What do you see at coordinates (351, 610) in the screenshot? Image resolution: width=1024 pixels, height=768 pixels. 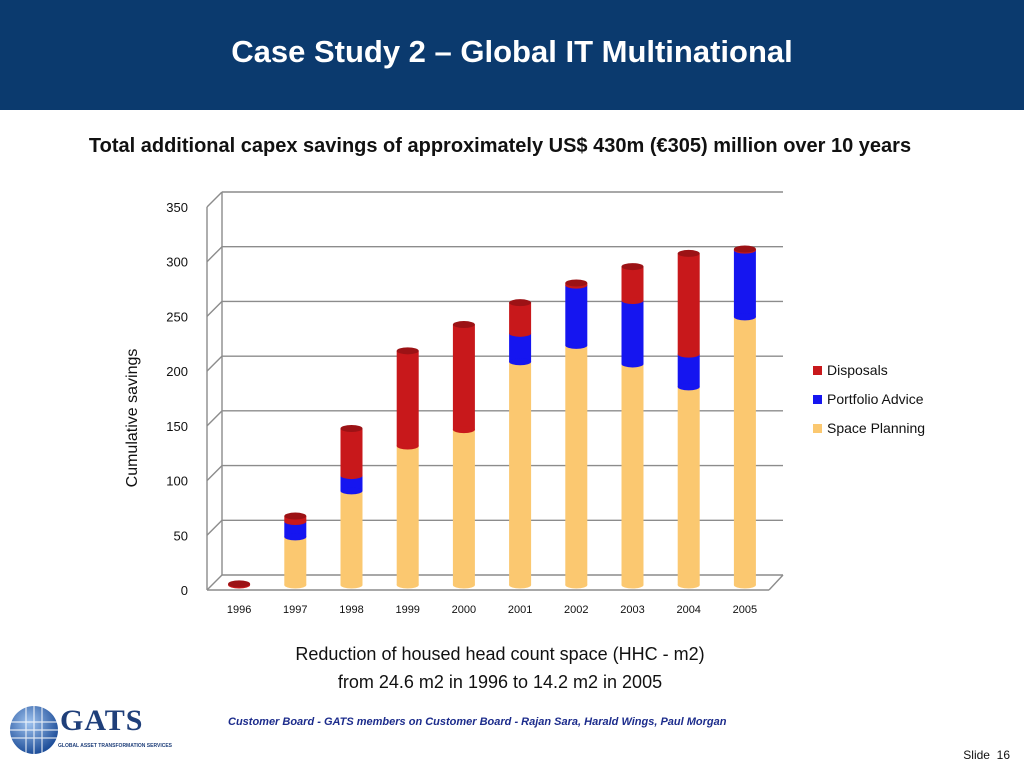 I see `x-tick-label: 1998` at bounding box center [351, 610].